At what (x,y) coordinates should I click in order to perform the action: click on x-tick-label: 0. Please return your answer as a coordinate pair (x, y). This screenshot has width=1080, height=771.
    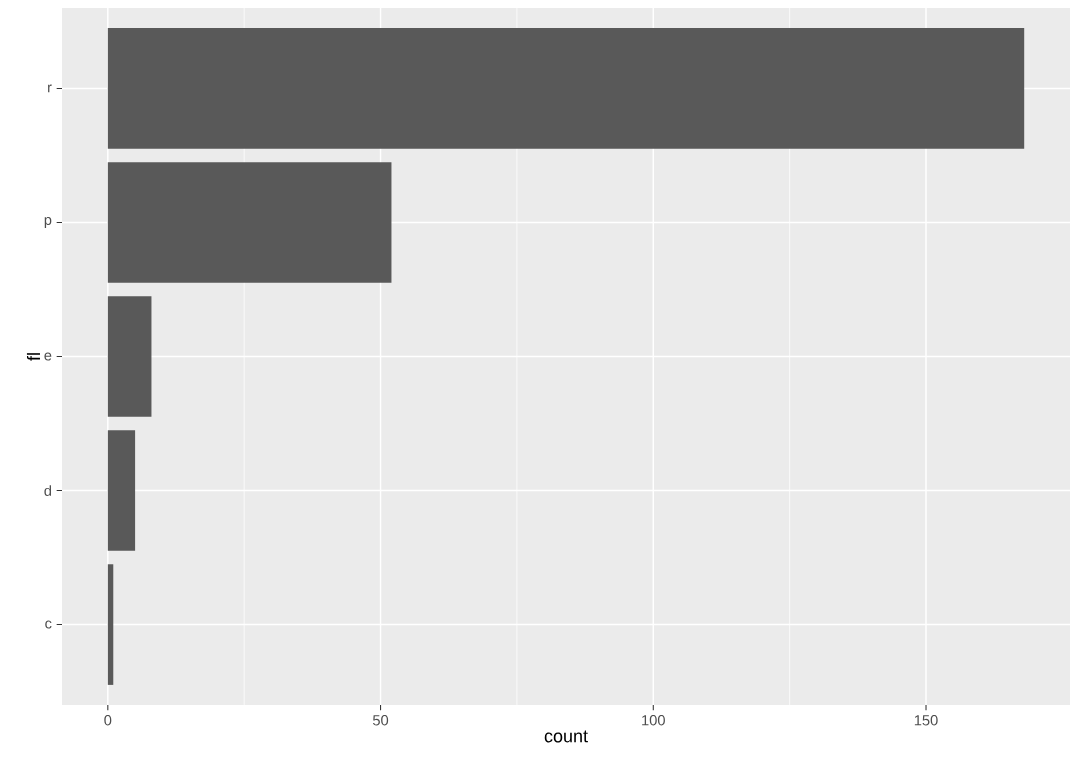
    Looking at the image, I should click on (108, 720).